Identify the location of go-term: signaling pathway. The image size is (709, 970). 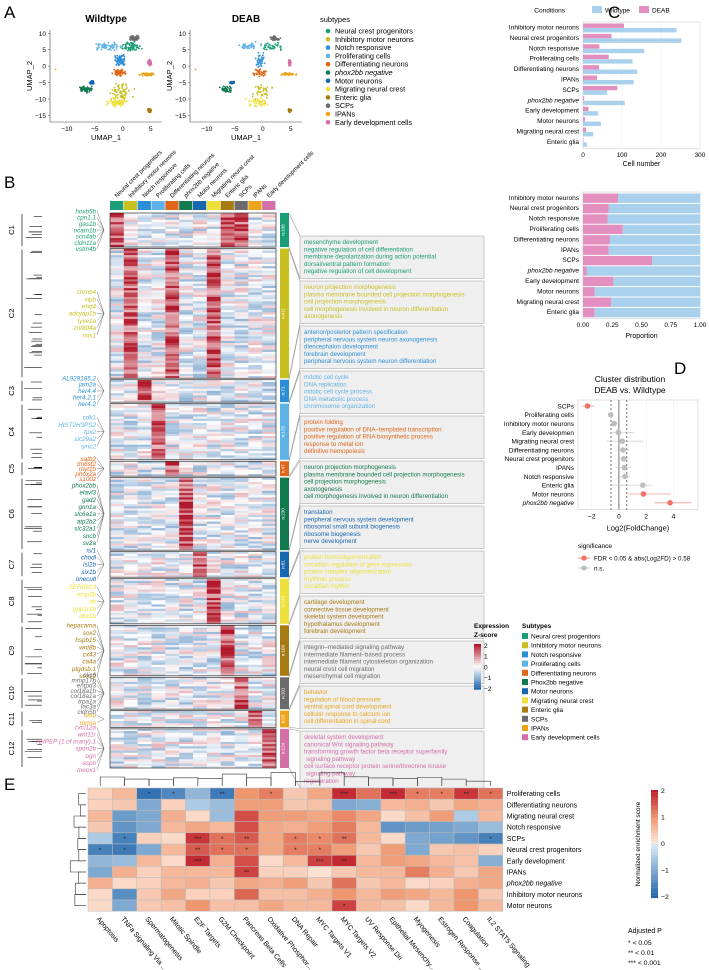
(331, 759).